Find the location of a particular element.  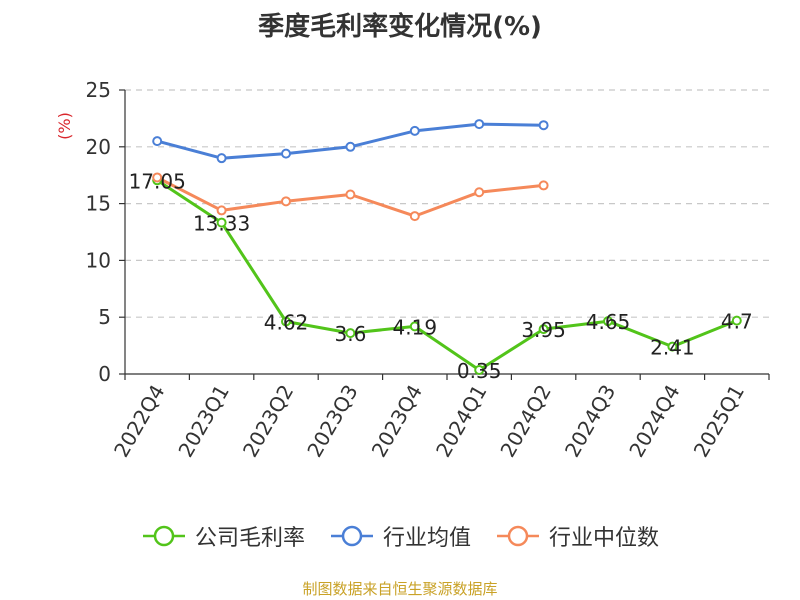

data-label: 2.41 is located at coordinates (672, 348).